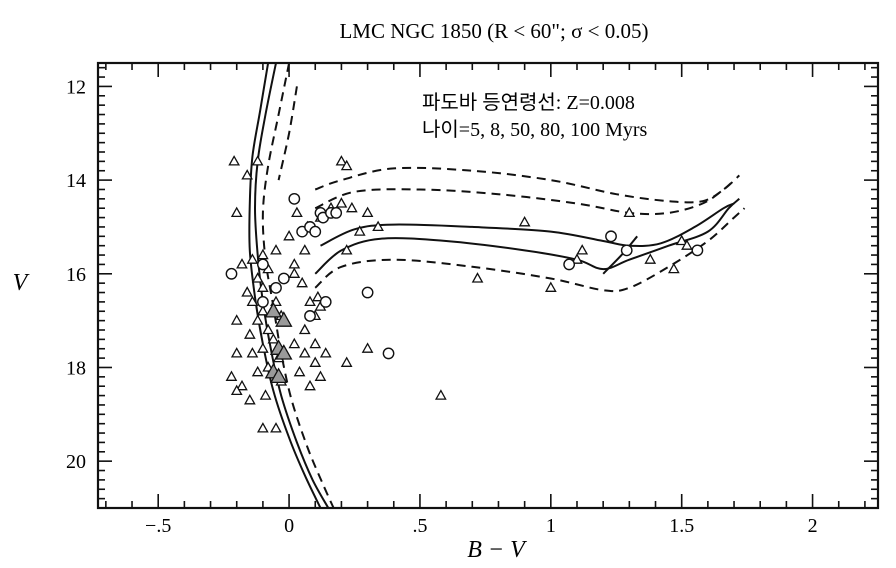  What do you see at coordinates (76, 462) in the screenshot?
I see `y-tick-label: 20` at bounding box center [76, 462].